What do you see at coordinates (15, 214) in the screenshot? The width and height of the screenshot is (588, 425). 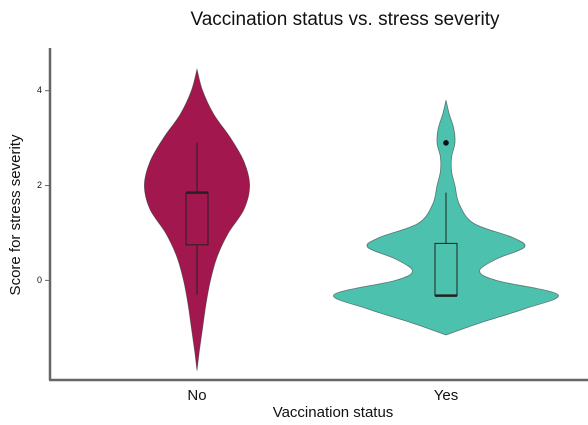 I see `y-axis-label: Score for stress severity` at bounding box center [15, 214].